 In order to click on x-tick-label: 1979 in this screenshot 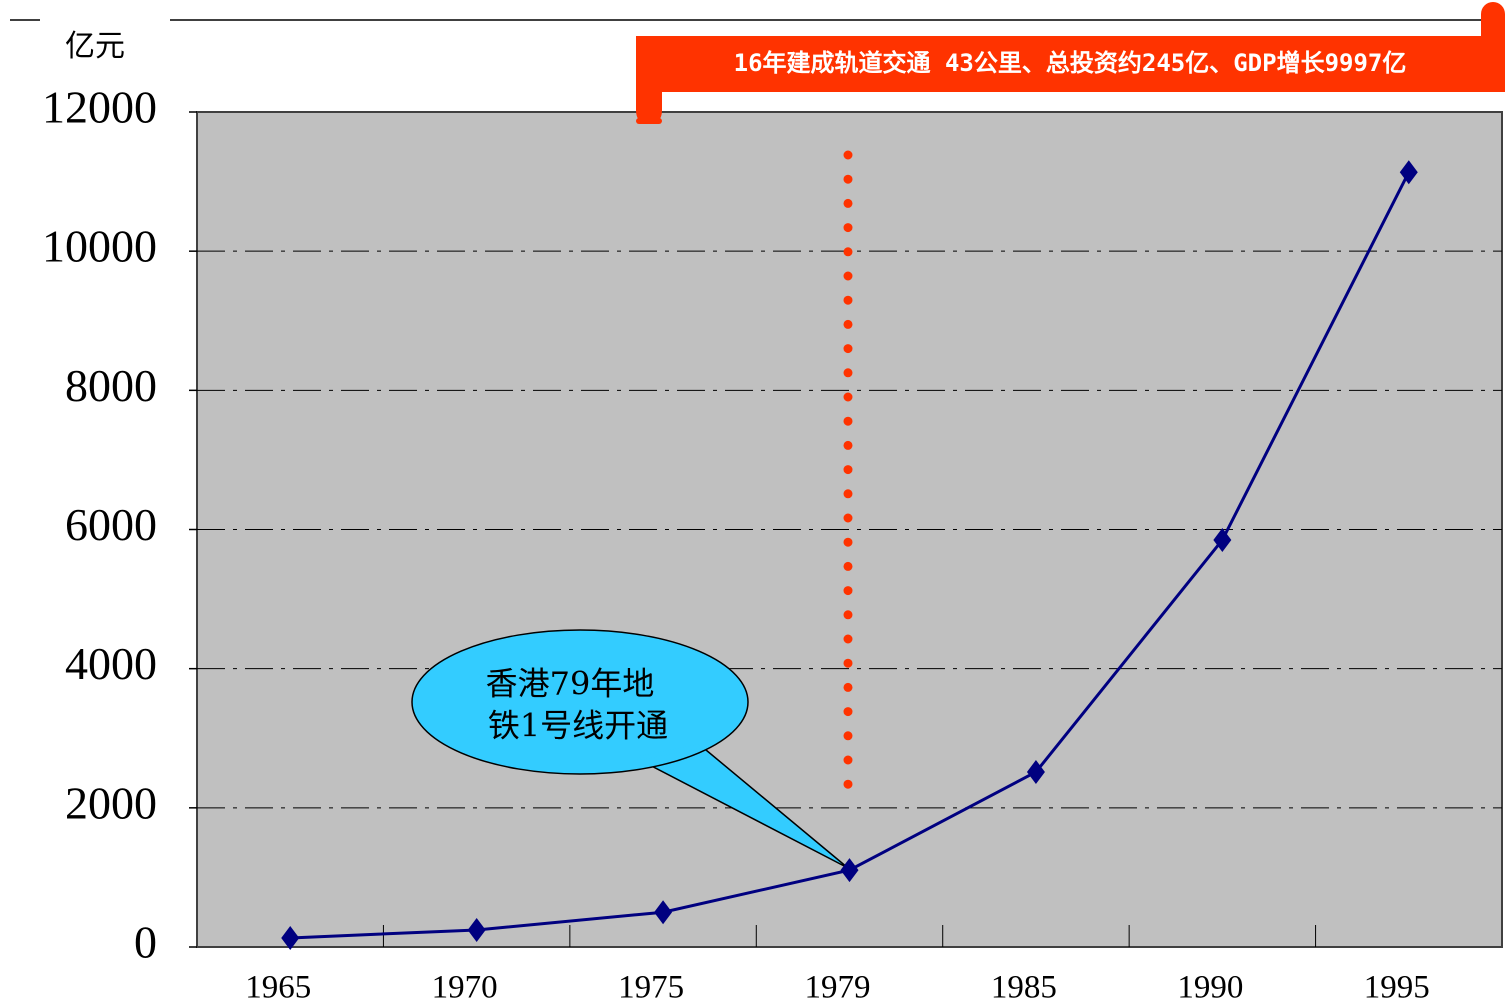, I will do `click(838, 988)`.